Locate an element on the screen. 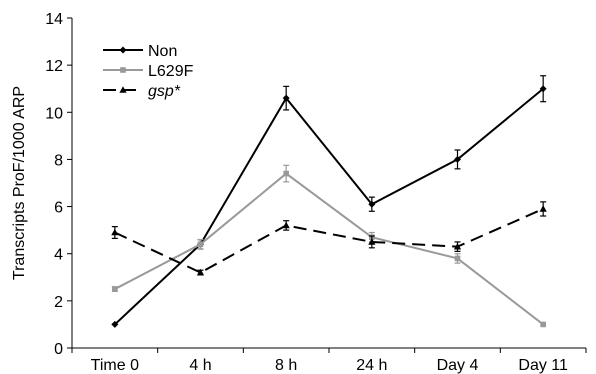  legend-item: Non is located at coordinates (140, 51).